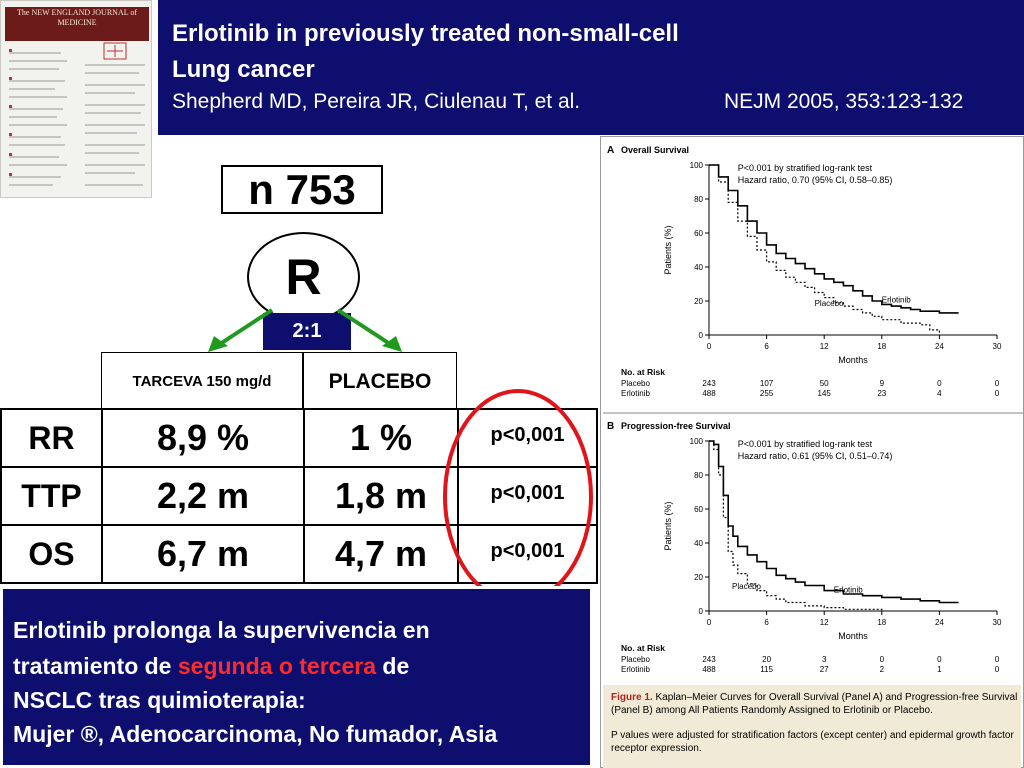 The height and width of the screenshot is (768, 1024). I want to click on randomization-ratio: 2:1, so click(307, 331).